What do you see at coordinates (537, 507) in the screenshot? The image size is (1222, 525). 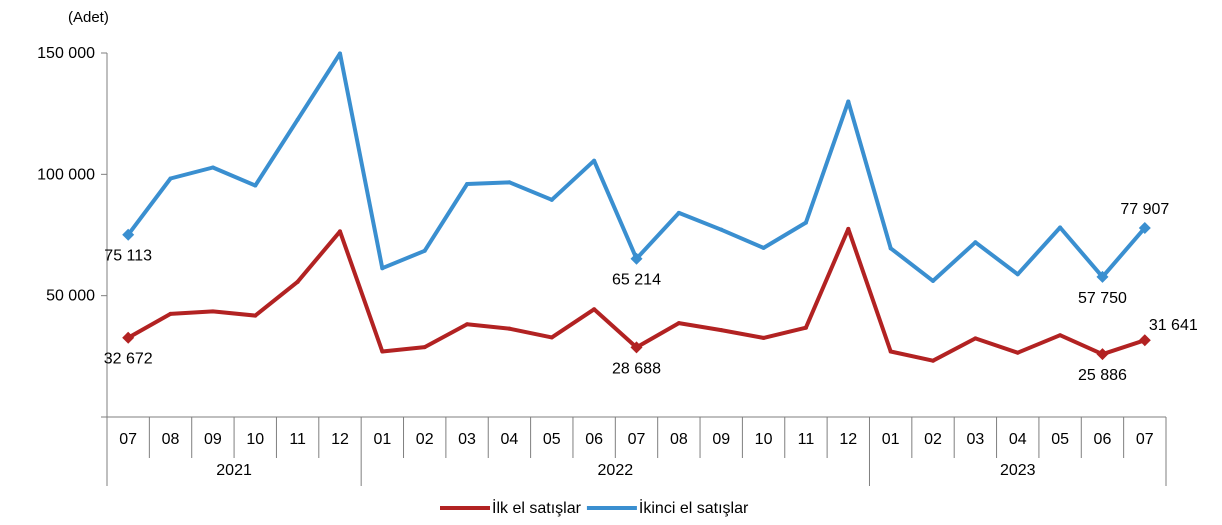 I see `legend-label-1: İlk el satışlar` at bounding box center [537, 507].